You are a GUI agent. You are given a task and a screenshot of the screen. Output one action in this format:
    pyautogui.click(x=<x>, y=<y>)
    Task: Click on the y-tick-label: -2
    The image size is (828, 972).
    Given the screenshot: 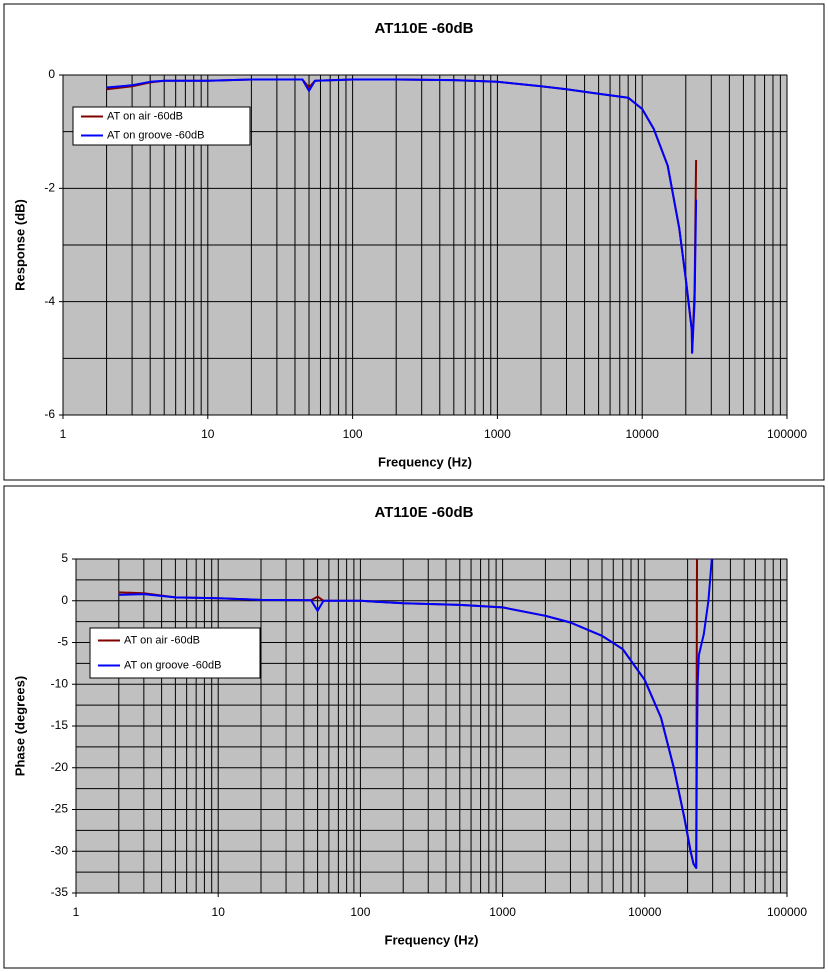 What is the action you would take?
    pyautogui.click(x=49, y=188)
    